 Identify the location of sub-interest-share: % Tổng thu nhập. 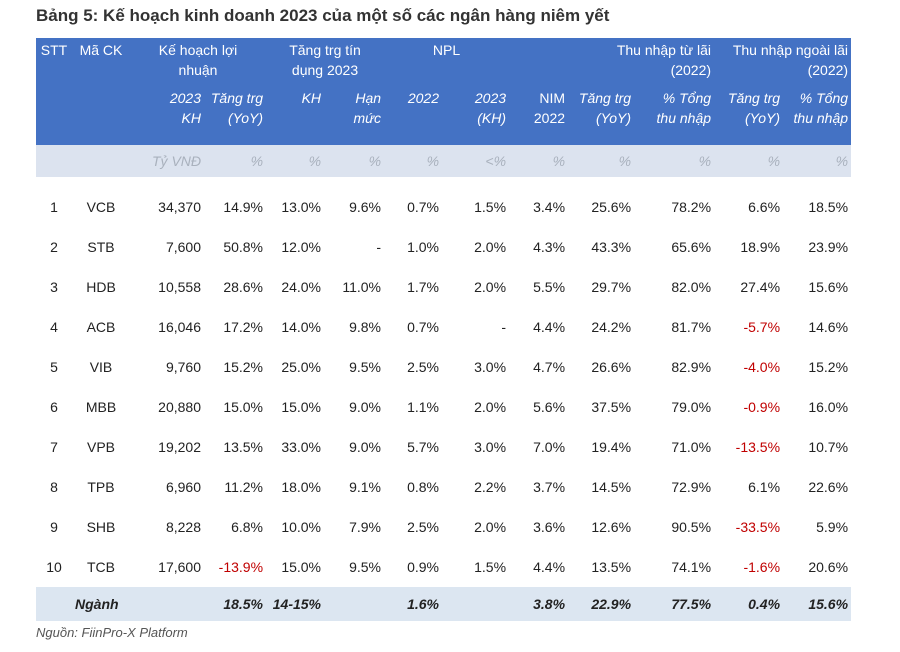
(684, 108).